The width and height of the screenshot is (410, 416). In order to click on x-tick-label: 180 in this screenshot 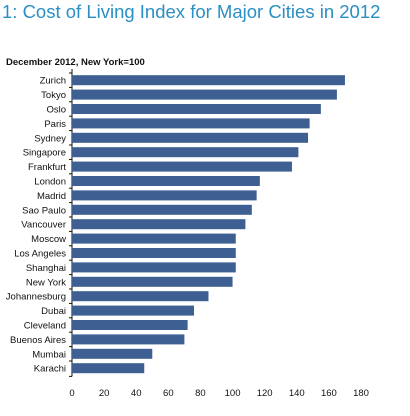, I will do `click(361, 393)`.